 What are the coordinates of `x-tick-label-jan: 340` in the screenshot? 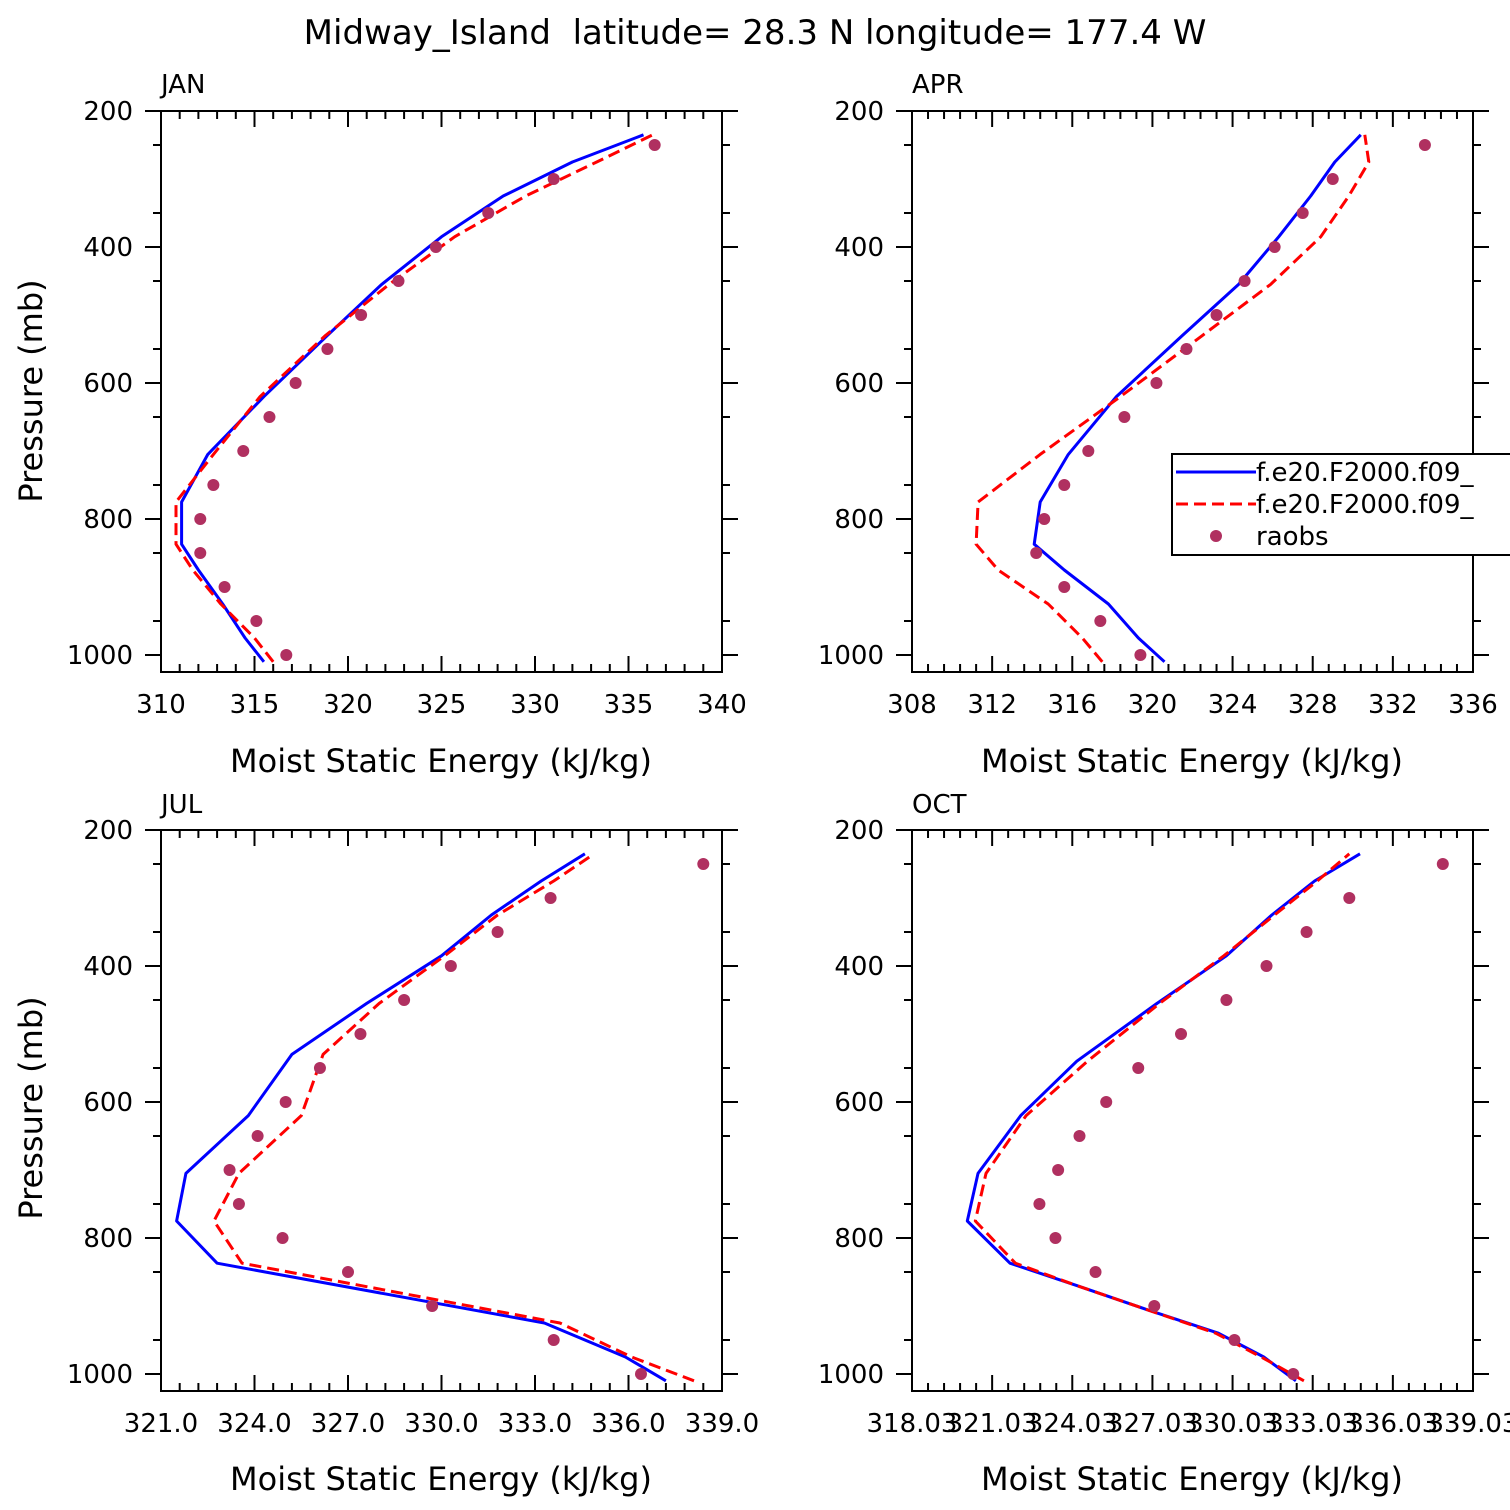 It's located at (722, 705).